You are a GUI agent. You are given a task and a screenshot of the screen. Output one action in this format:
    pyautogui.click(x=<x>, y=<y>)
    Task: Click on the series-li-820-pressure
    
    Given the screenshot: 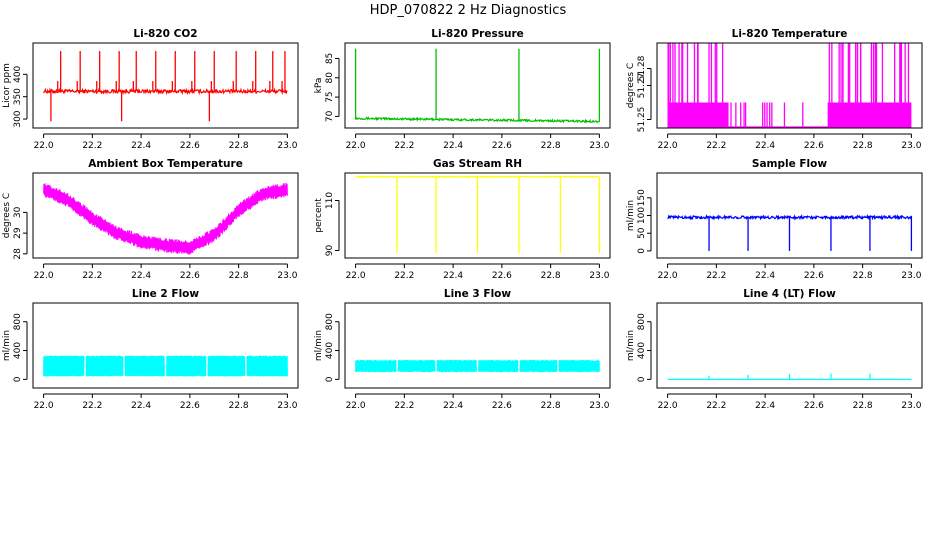 What is the action you would take?
    pyautogui.click(x=477, y=86)
    